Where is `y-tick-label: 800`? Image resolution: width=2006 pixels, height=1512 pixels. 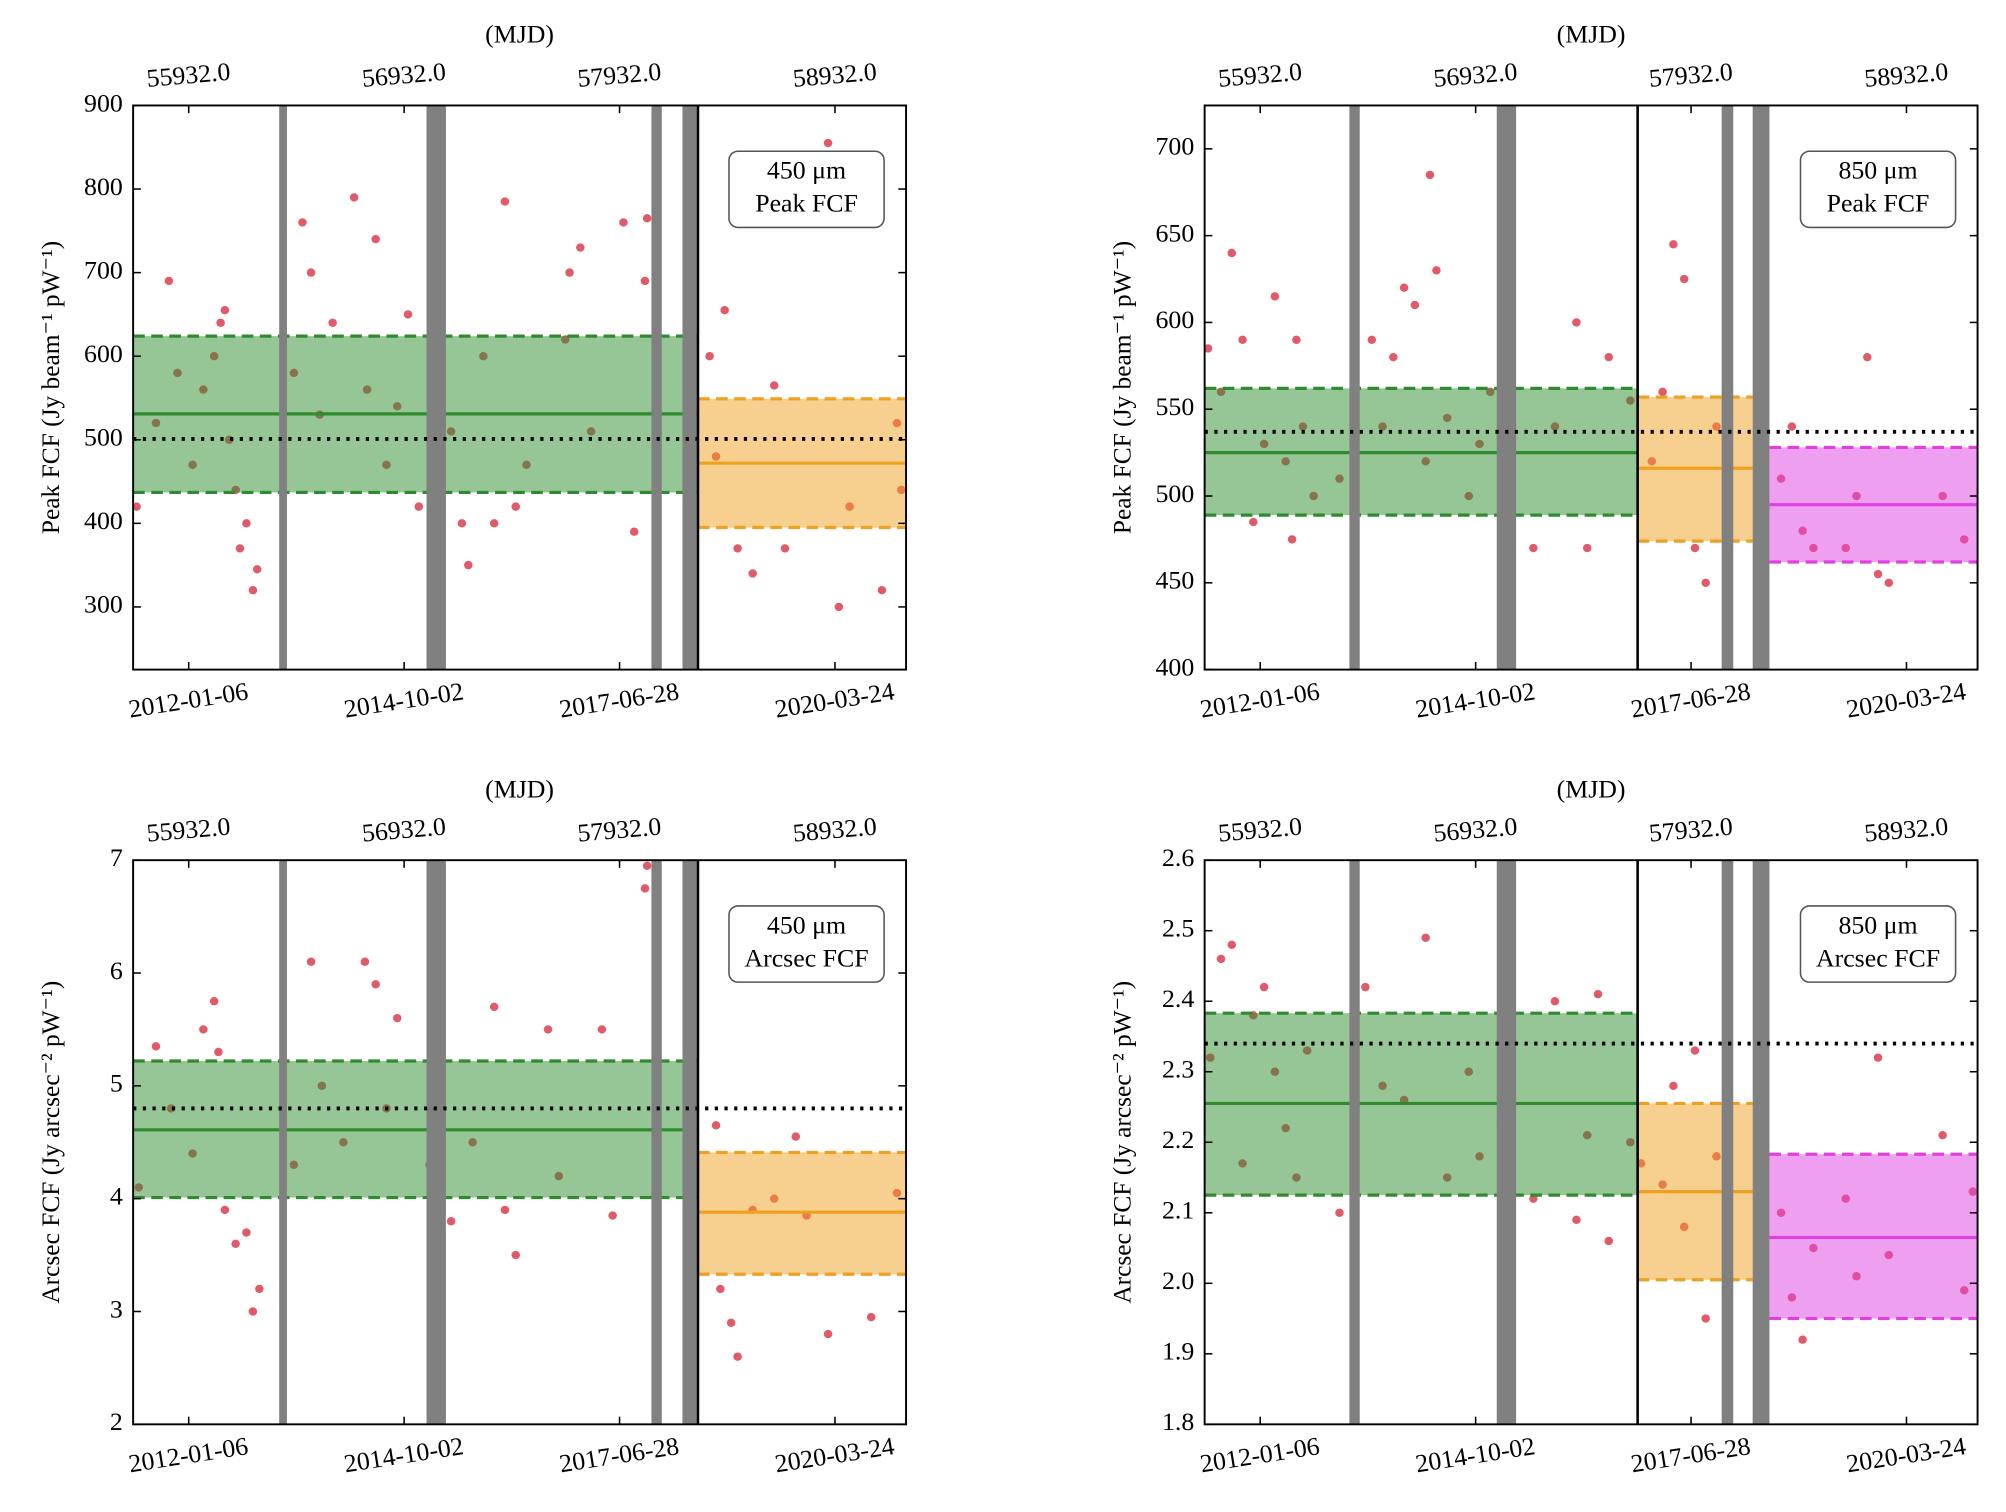
y-tick-label: 800 is located at coordinates (103, 186).